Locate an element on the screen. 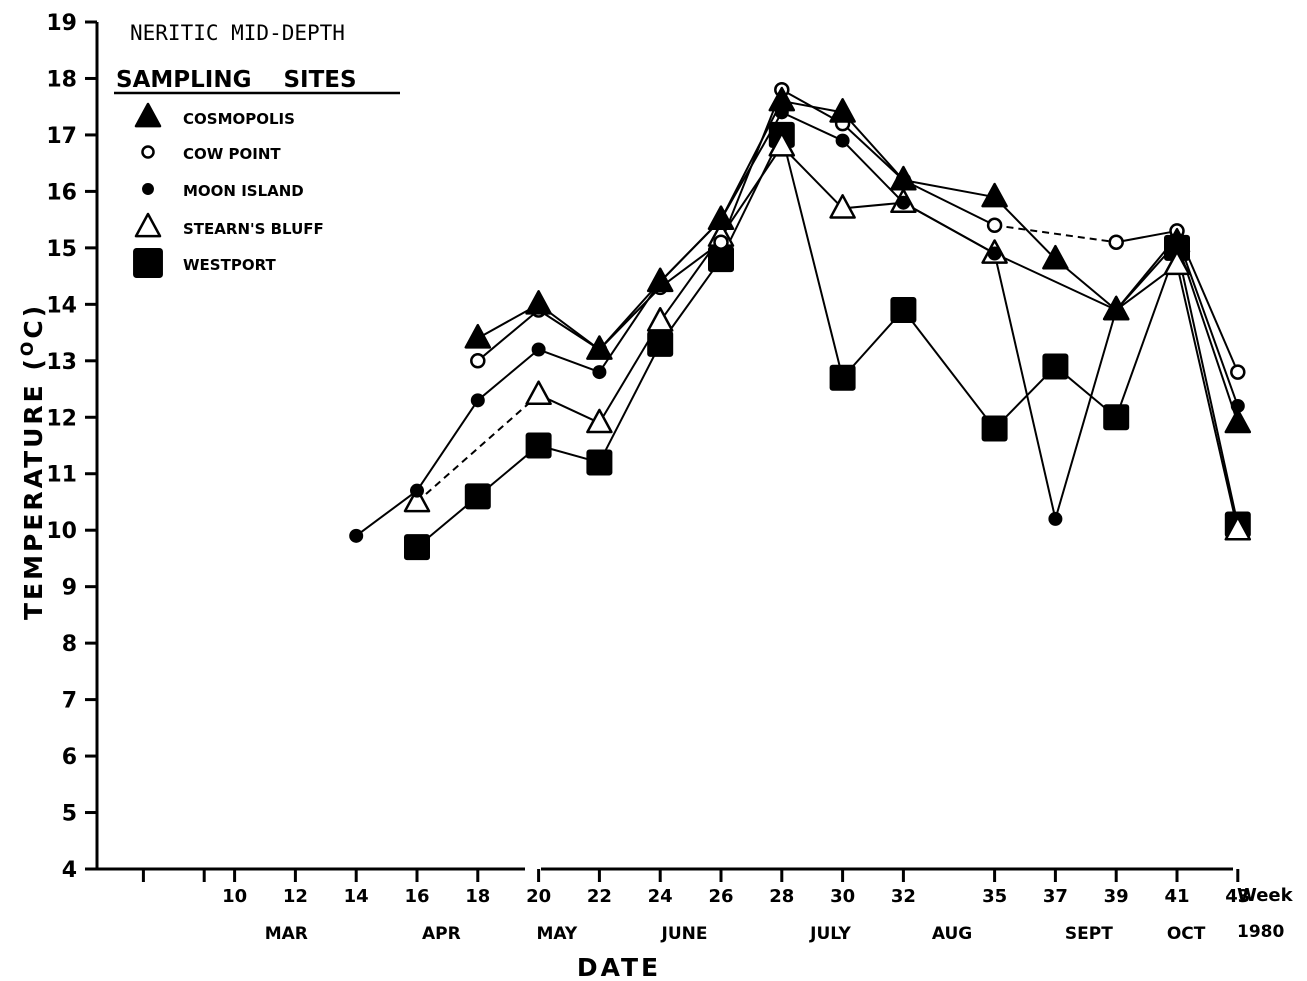 The height and width of the screenshot is (981, 1307). x-tick-label: 30 is located at coordinates (842, 896).